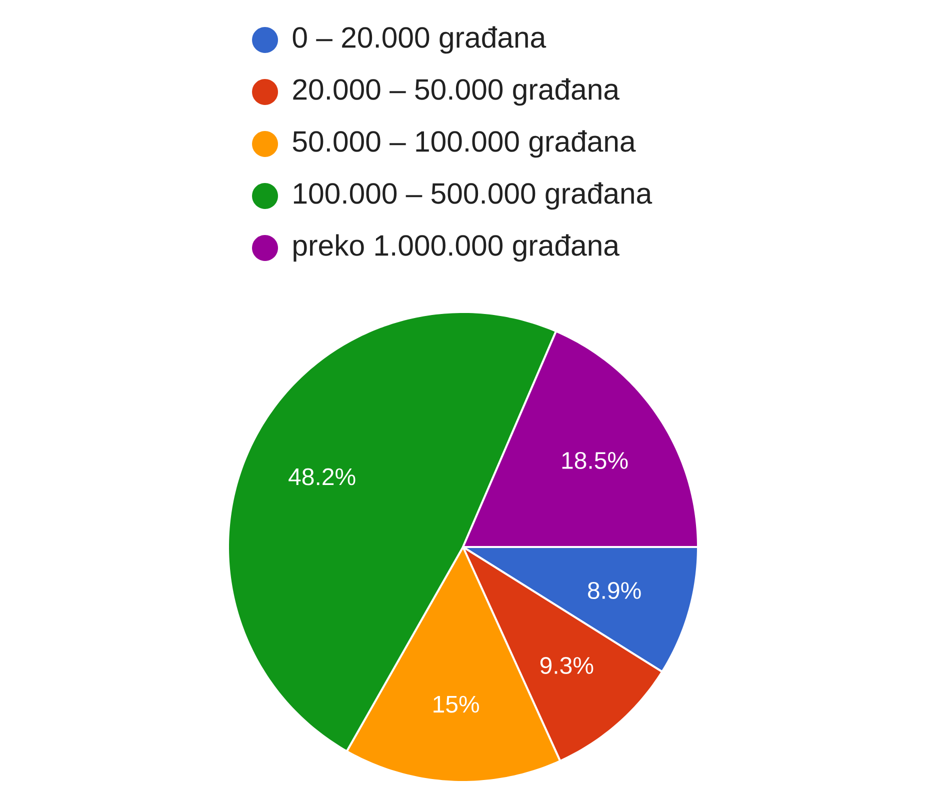  I want to click on legend-label: 100.000 – 500.000 građana, so click(473, 196).